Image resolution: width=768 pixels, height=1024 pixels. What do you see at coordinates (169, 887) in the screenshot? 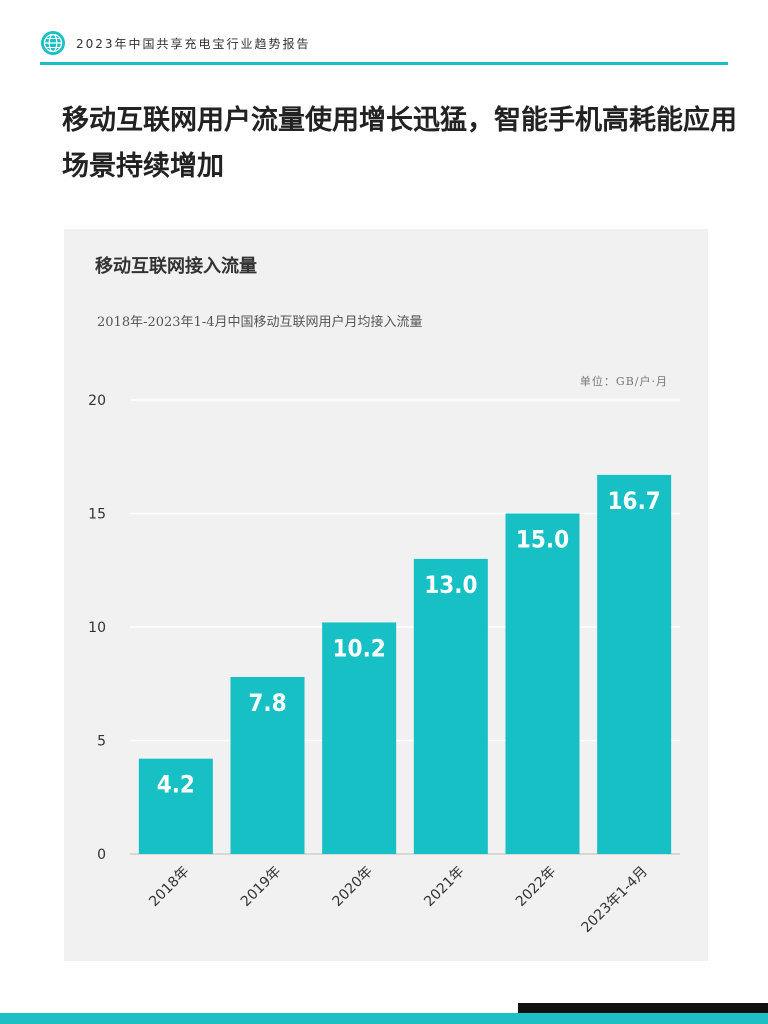
I see `x-tick-label: 2018年` at bounding box center [169, 887].